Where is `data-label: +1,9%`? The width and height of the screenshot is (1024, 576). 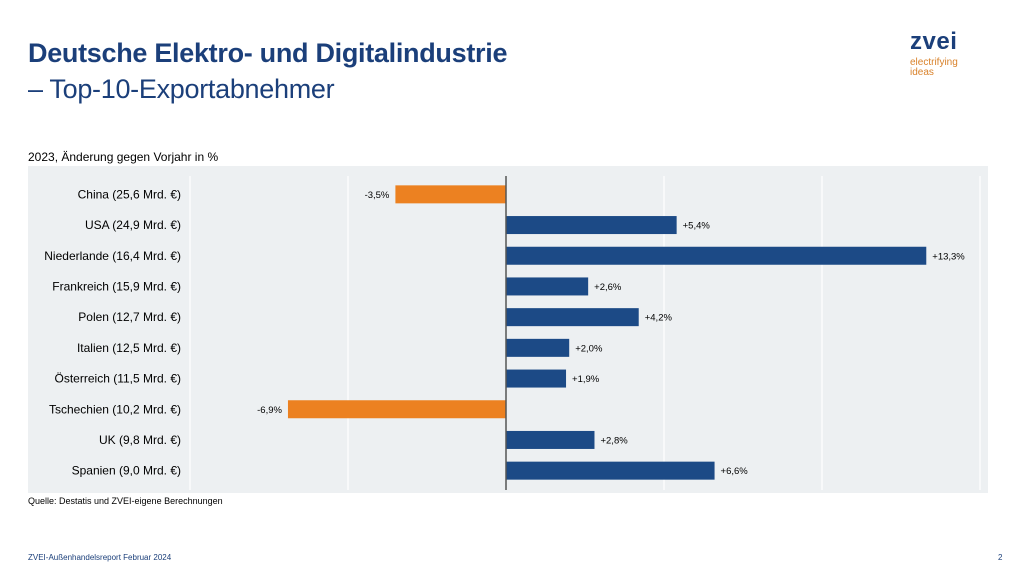 data-label: +1,9% is located at coordinates (586, 379).